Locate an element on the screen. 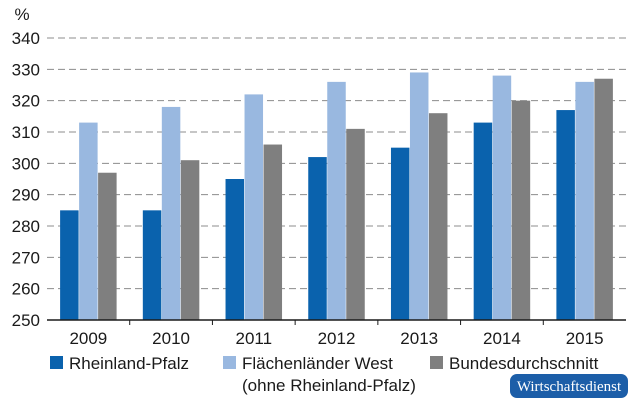  y-tick-label: 250 is located at coordinates (26, 320).